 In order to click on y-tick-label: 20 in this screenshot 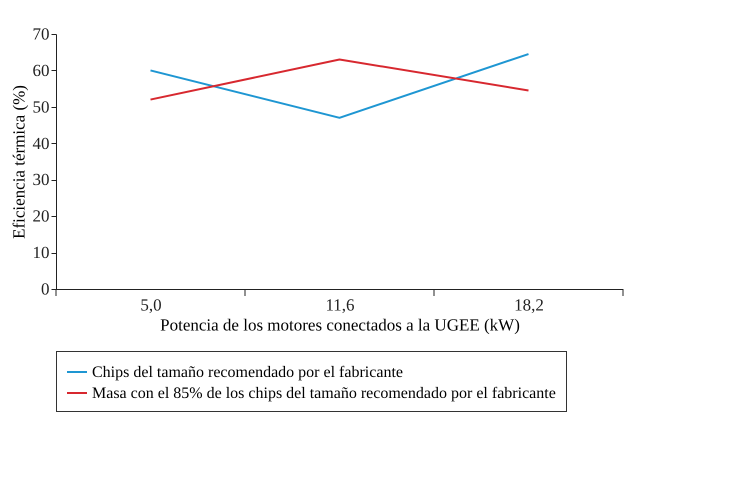, I will do `click(41, 216)`.